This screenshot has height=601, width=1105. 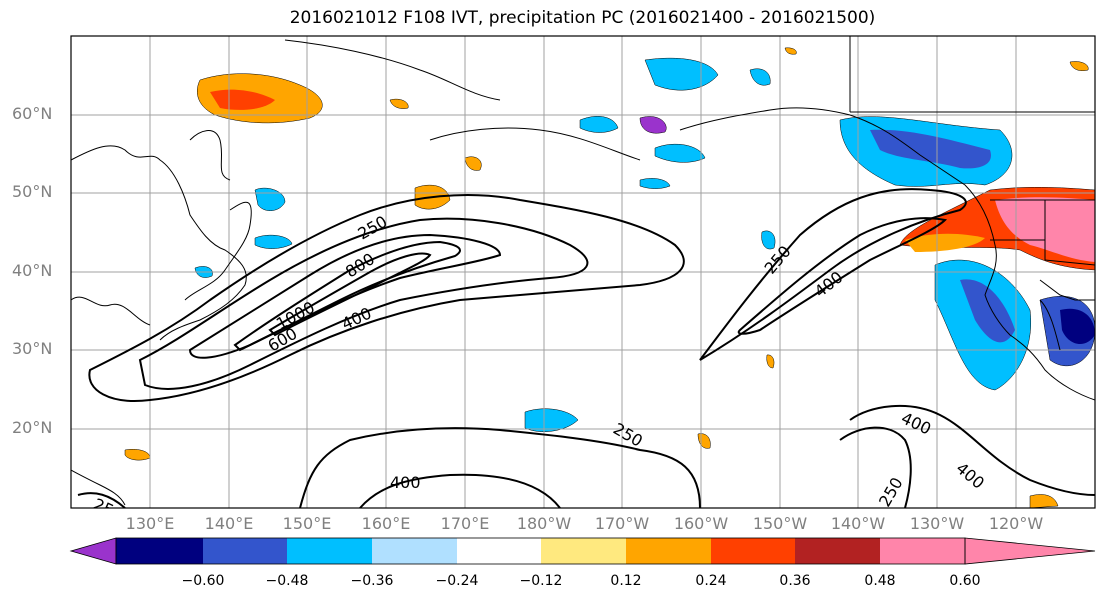 What do you see at coordinates (287, 581) in the screenshot?
I see `colorbar-tick: −0.48` at bounding box center [287, 581].